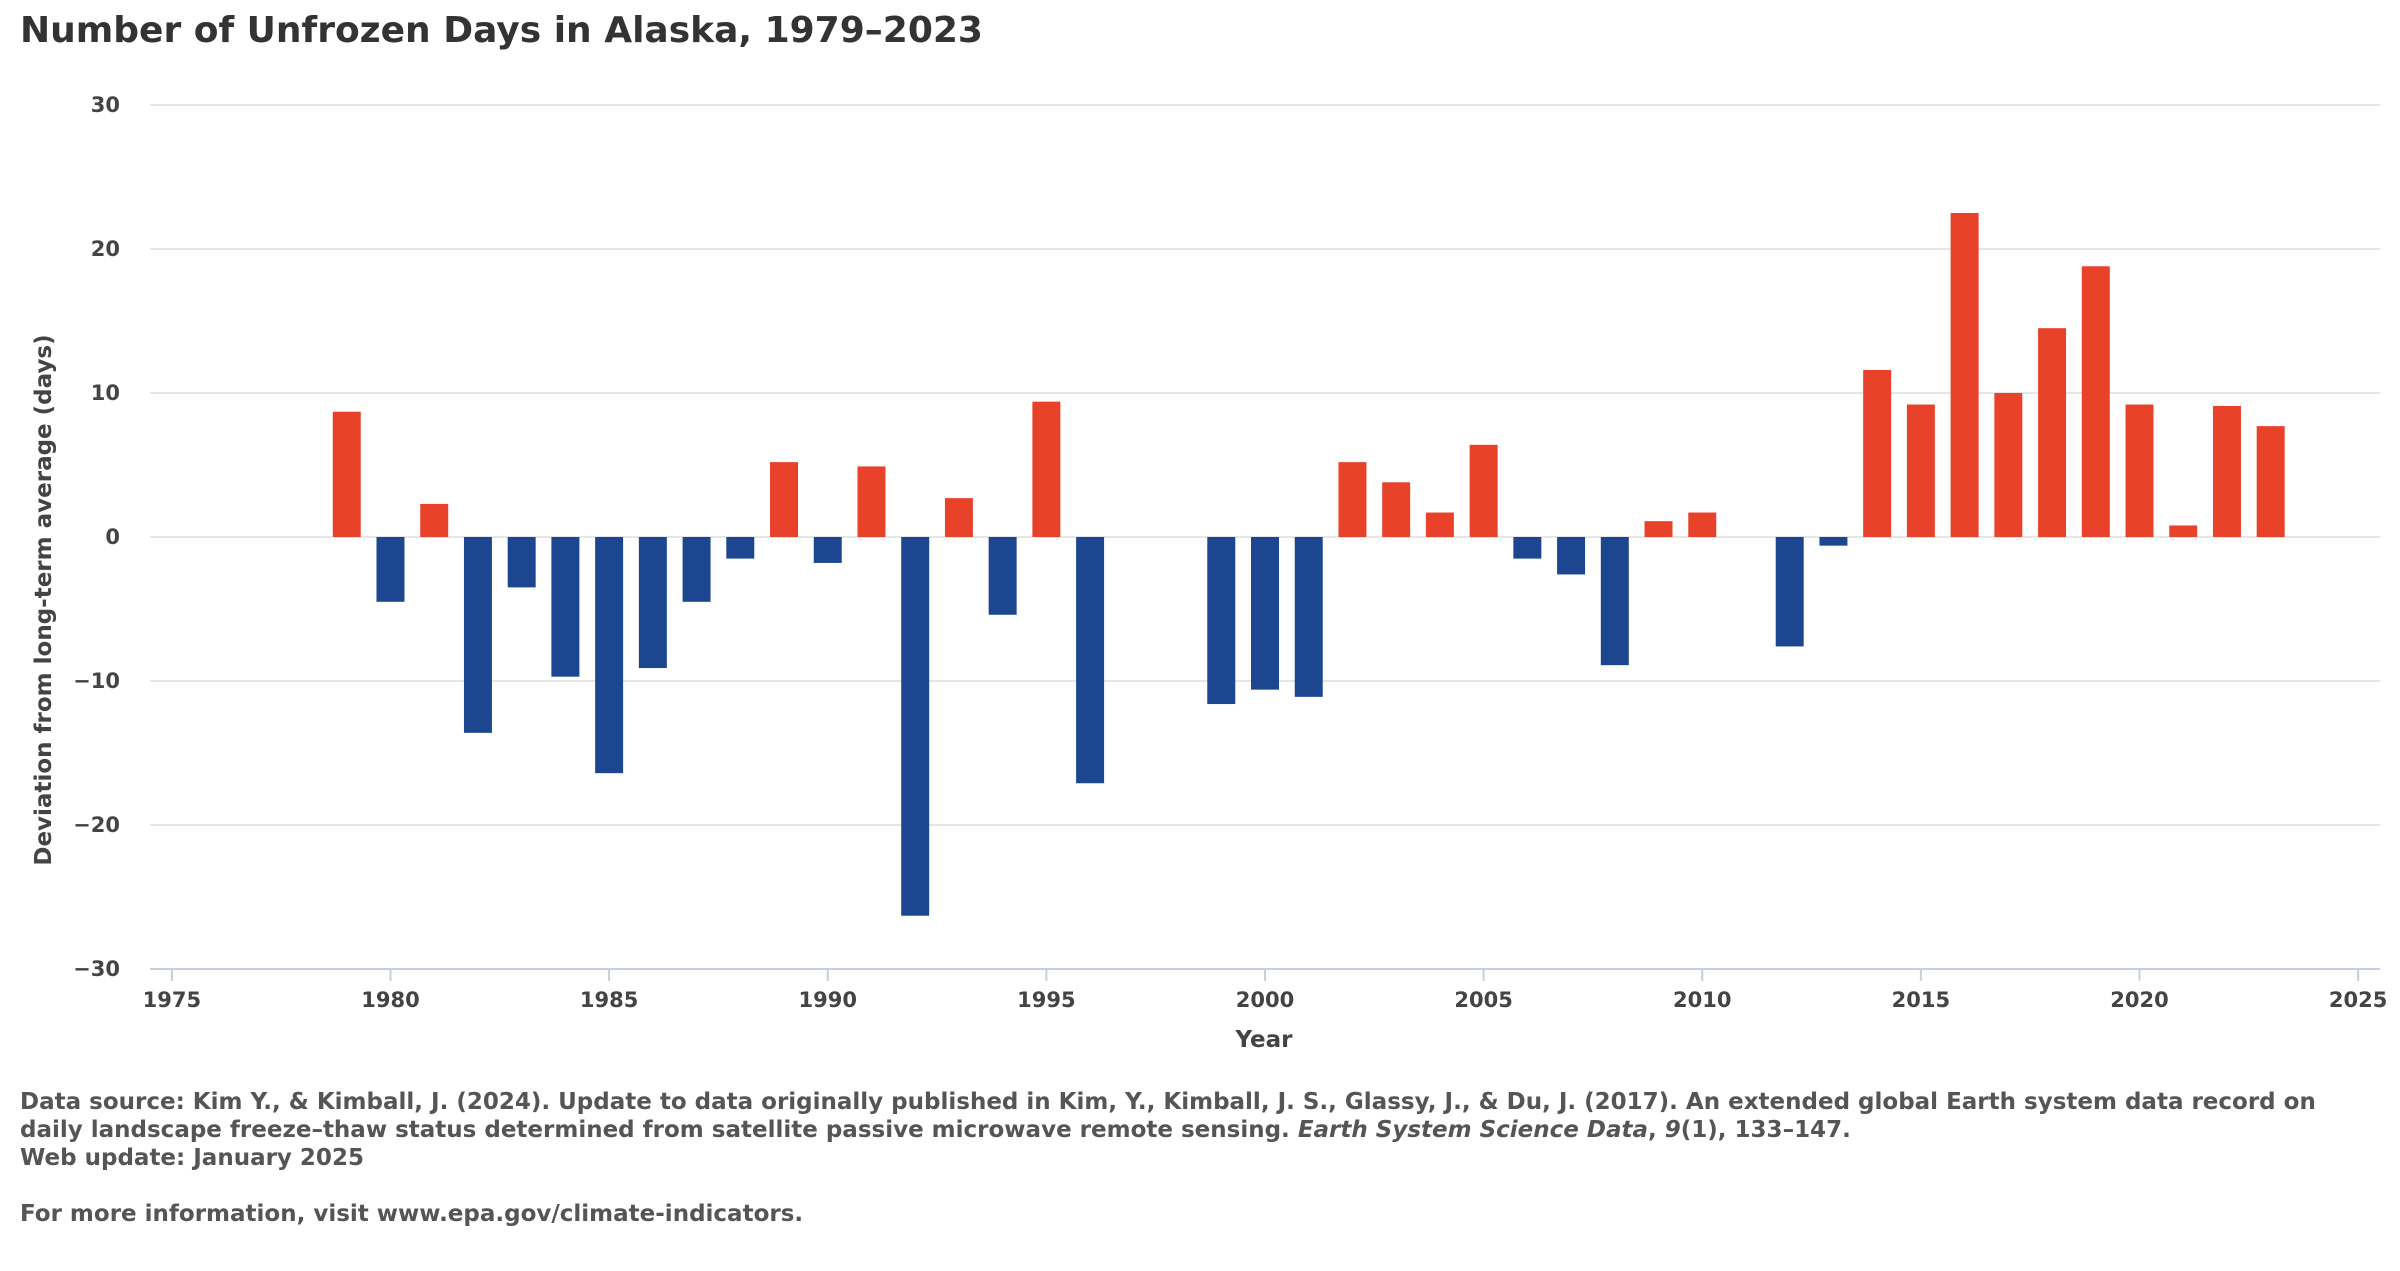 Image resolution: width=2400 pixels, height=1271 pixels. I want to click on y-tick-label: −20, so click(96, 825).